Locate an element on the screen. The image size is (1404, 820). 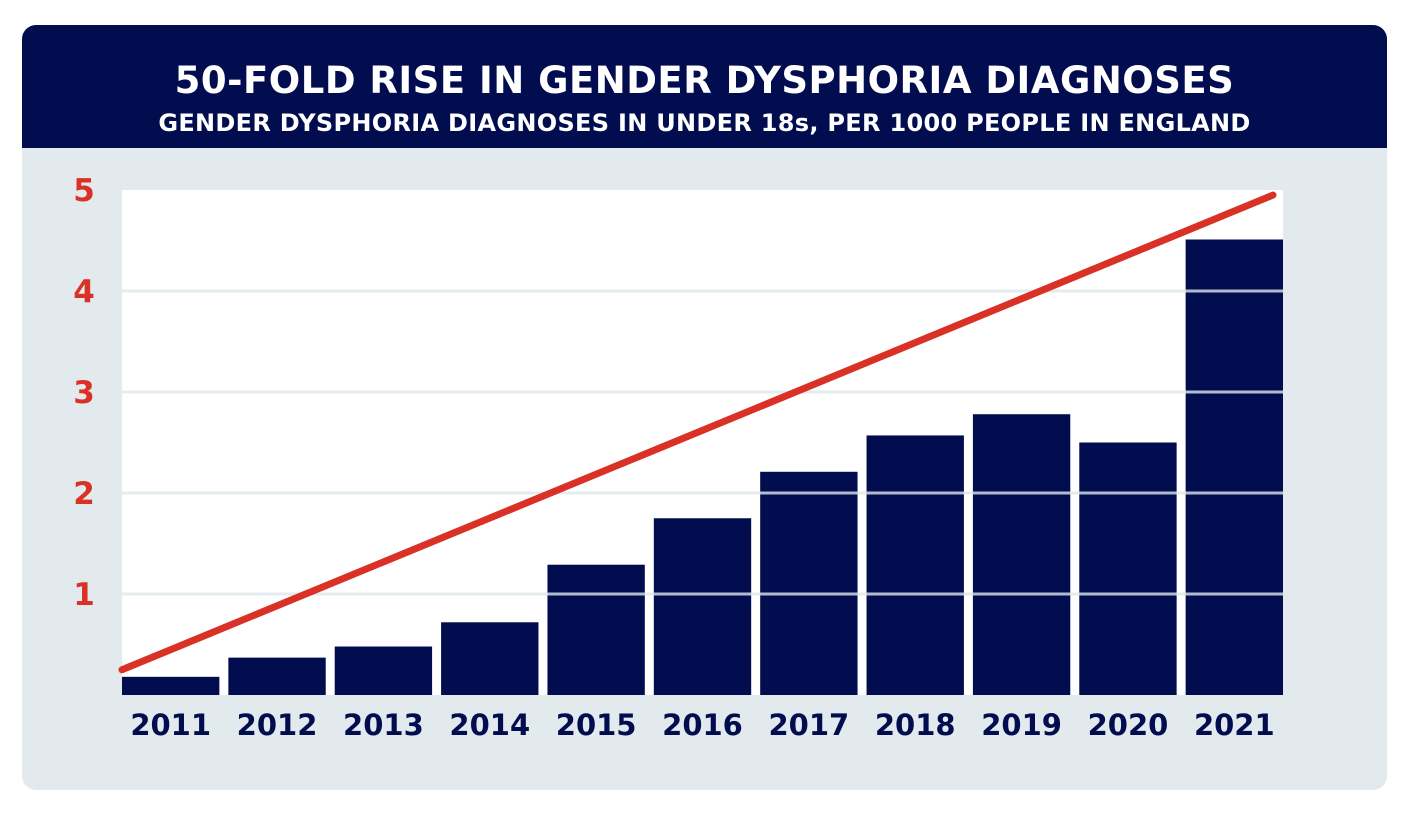
bar-2020 is located at coordinates (1128, 568).